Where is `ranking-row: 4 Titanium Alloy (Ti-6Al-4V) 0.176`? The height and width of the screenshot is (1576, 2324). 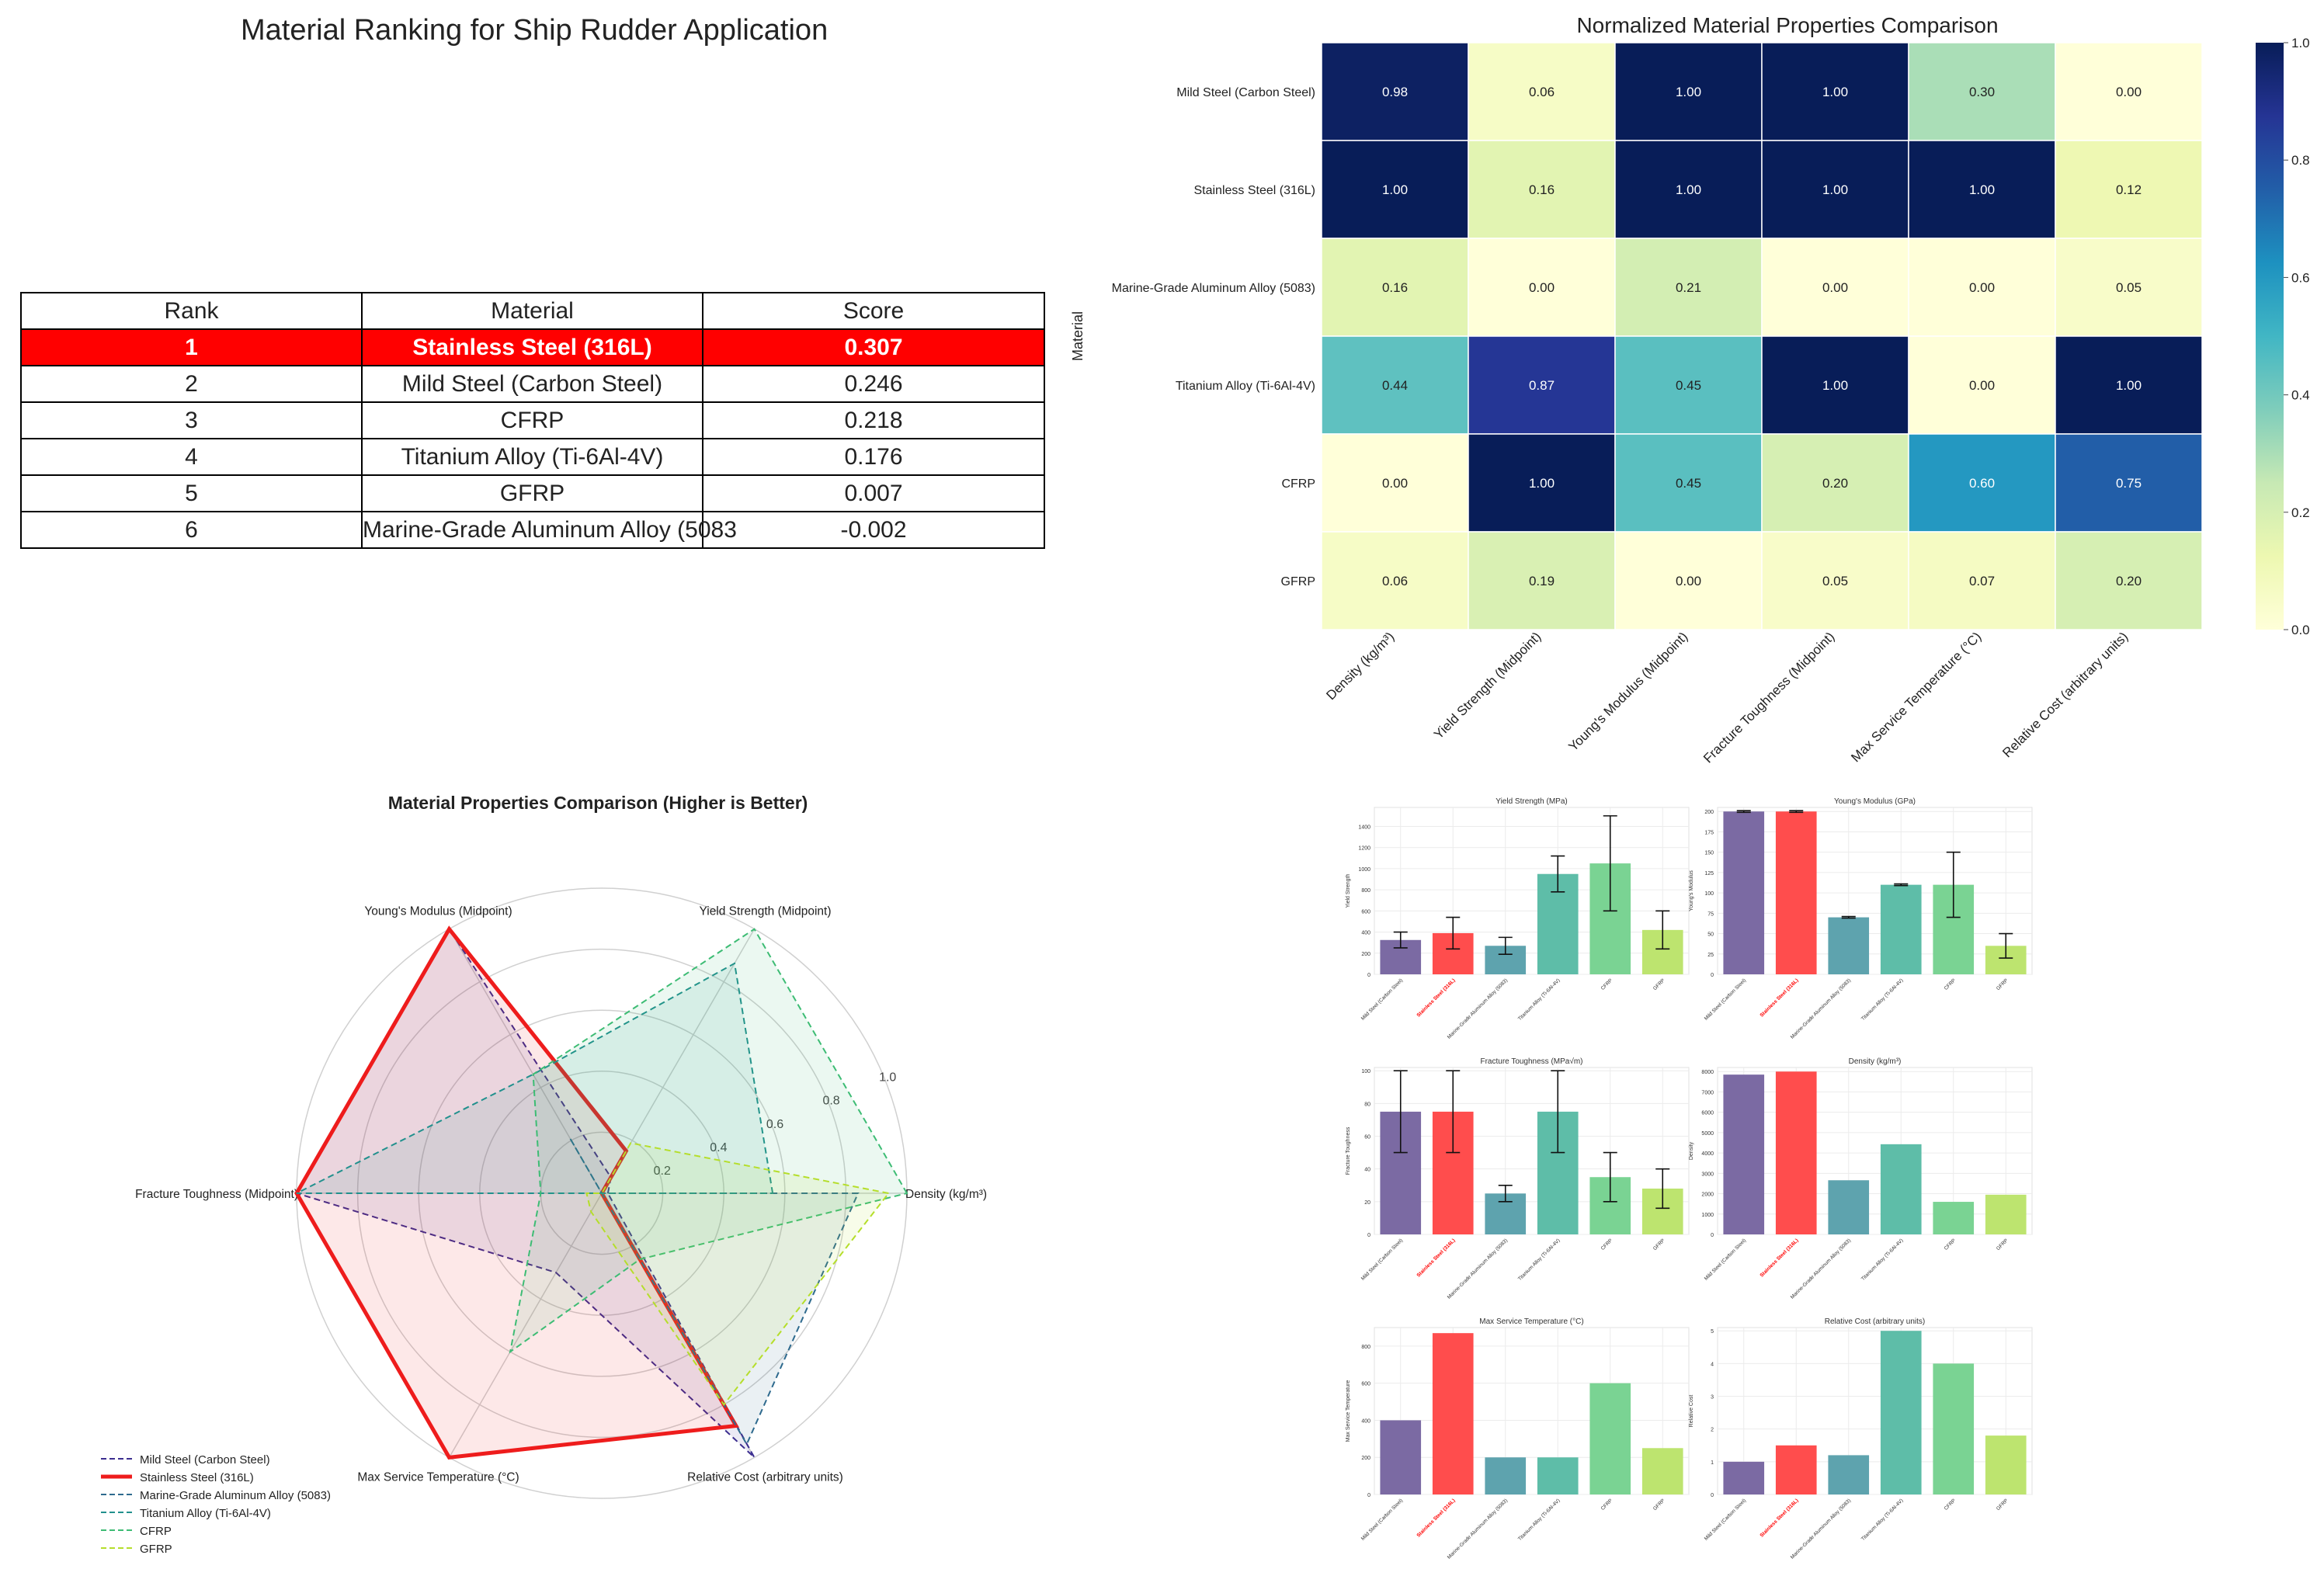
ranking-row: 4 Titanium Alloy (Ti-6Al-4V) 0.176 is located at coordinates (532, 457).